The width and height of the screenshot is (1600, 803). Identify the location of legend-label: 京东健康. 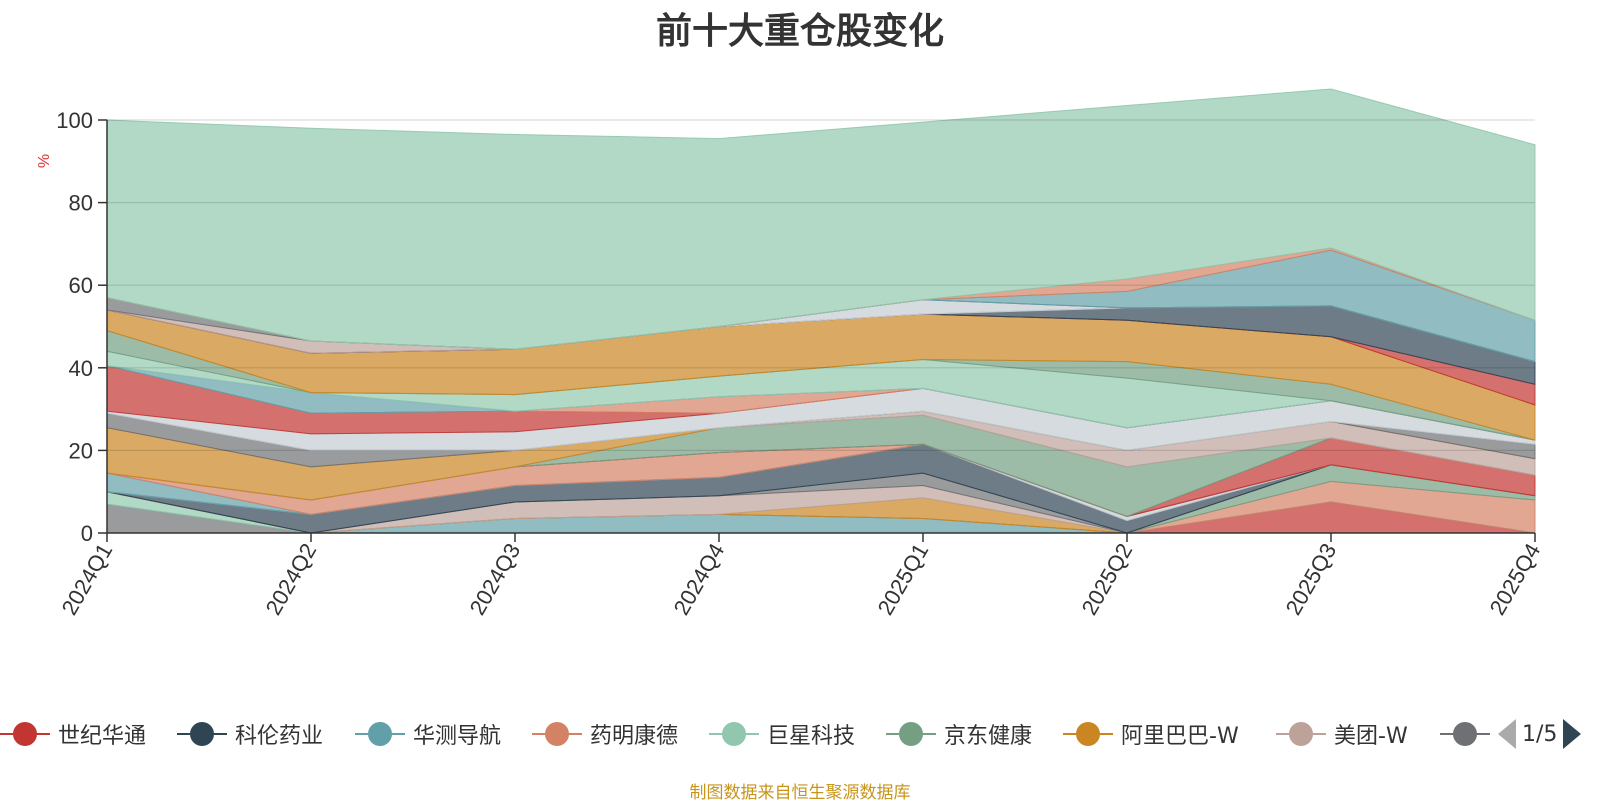
(988, 736).